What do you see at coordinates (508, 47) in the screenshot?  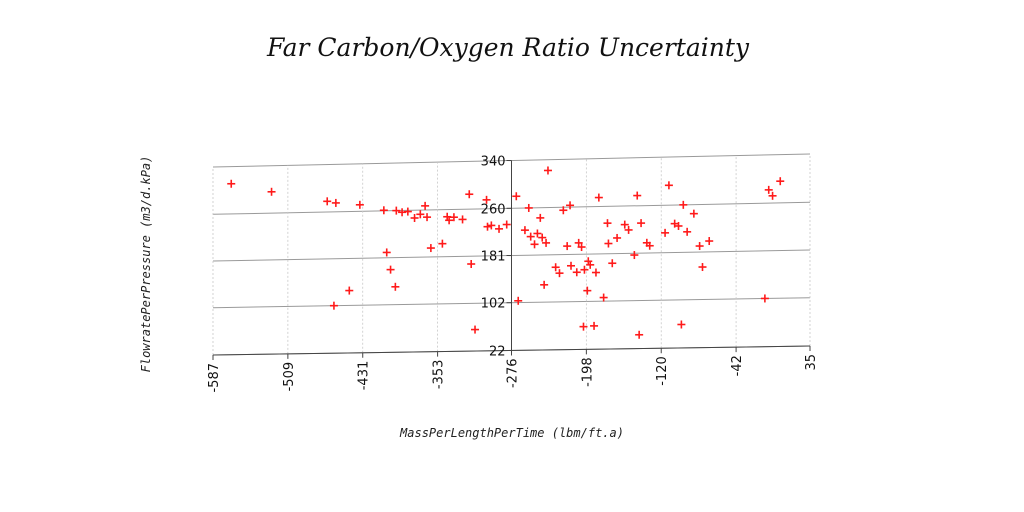 I see `chart-title: Far Carbon/Oxygen Ratio Uncertainty` at bounding box center [508, 47].